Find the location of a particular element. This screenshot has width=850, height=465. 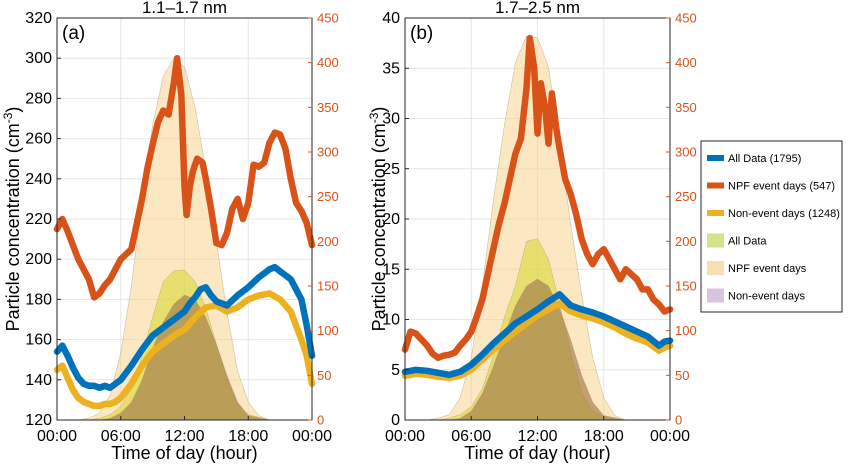

y-tick-label-left: 35 is located at coordinates (391, 68).